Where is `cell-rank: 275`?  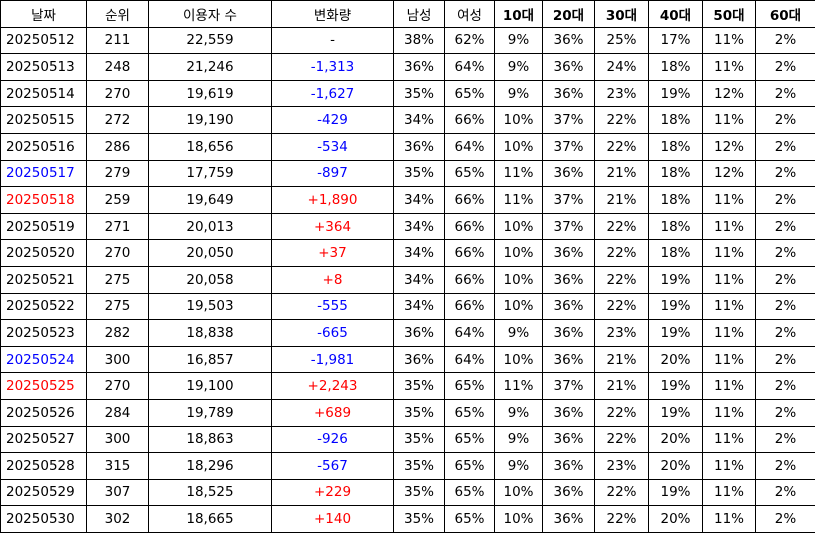
cell-rank: 275 is located at coordinates (117, 279).